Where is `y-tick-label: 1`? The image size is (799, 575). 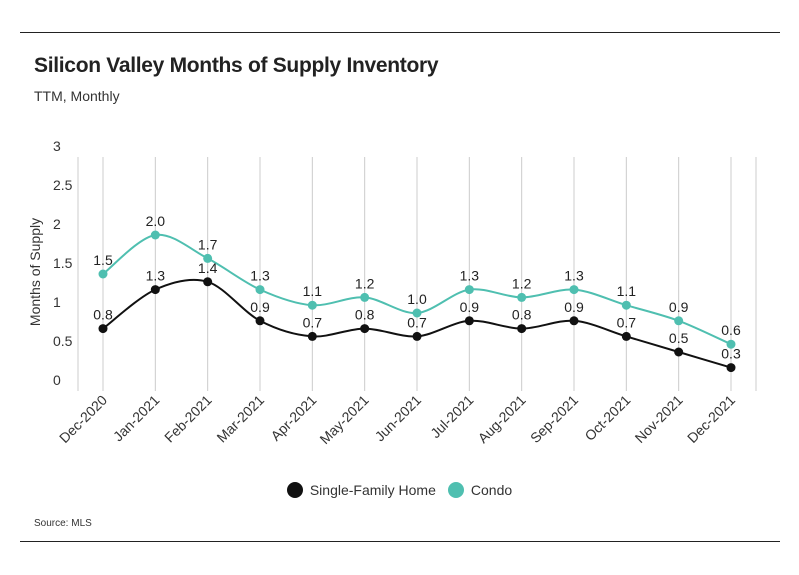
y-tick-label: 1 is located at coordinates (57, 302).